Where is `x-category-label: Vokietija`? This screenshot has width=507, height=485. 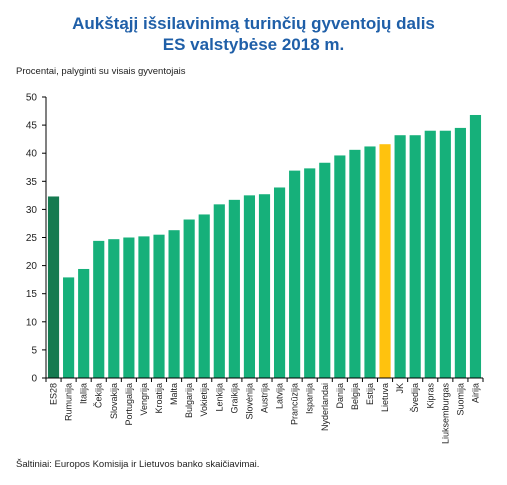
x-category-label: Vokietija is located at coordinates (204, 400).